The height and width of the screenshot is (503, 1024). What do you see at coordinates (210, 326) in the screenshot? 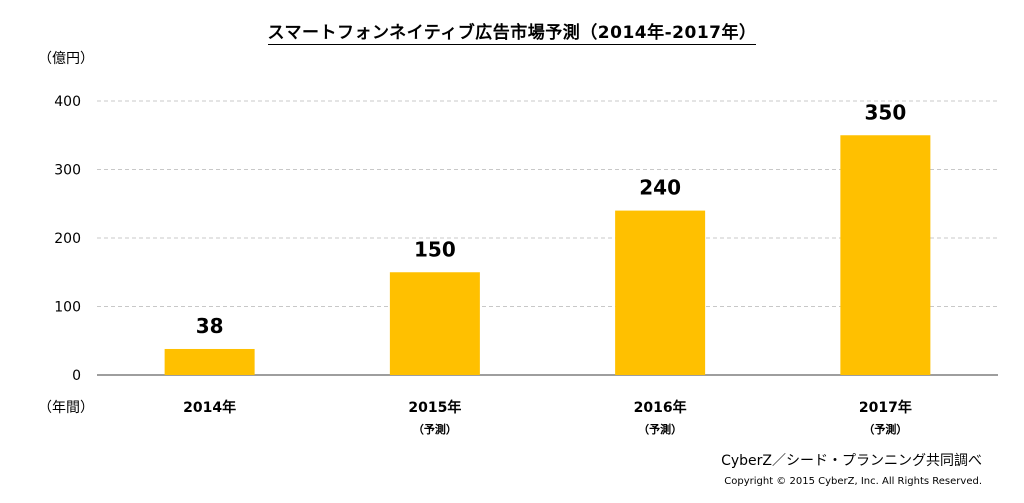
I see `data-label: 38` at bounding box center [210, 326].